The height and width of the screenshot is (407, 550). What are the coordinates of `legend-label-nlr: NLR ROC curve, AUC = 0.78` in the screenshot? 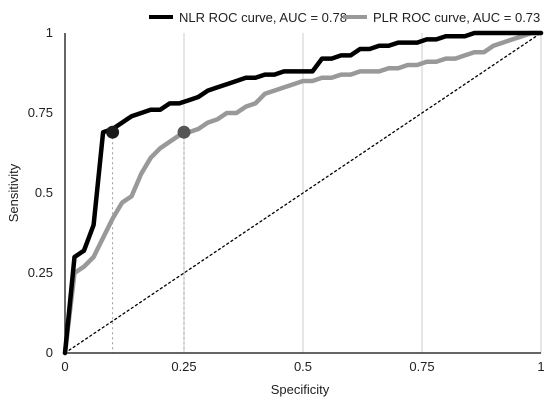 It's located at (263, 17).